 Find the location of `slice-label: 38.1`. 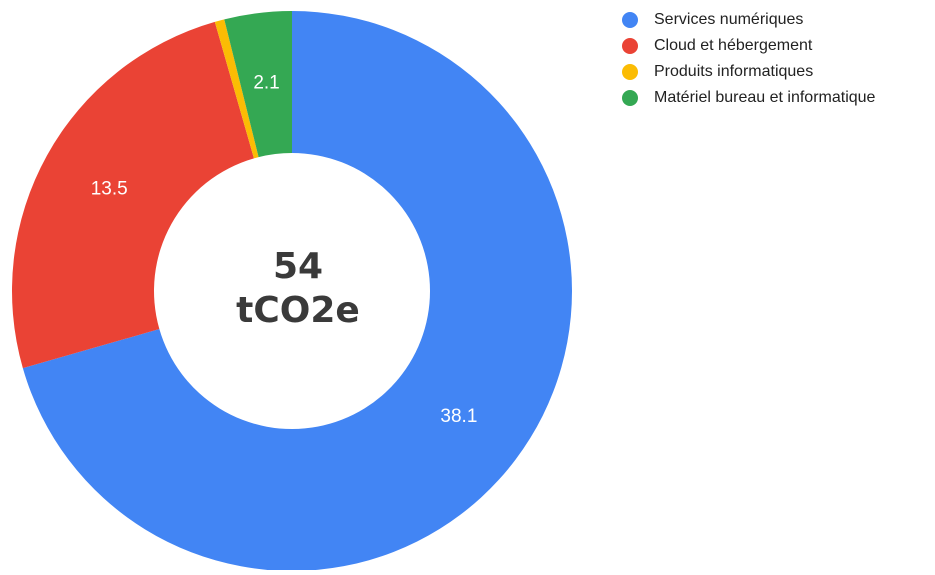

slice-label: 38.1 is located at coordinates (458, 416).